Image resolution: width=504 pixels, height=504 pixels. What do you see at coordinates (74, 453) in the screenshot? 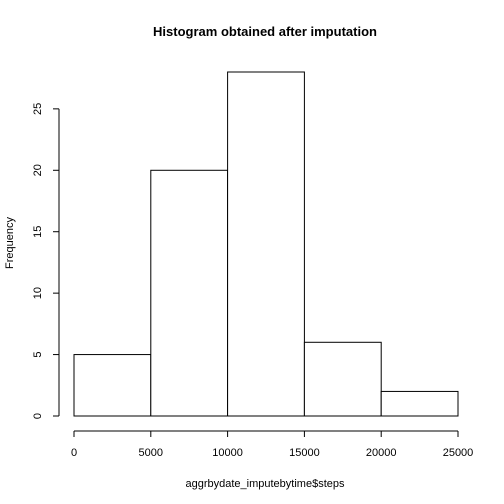
I see `x-tick-label: 0` at bounding box center [74, 453].